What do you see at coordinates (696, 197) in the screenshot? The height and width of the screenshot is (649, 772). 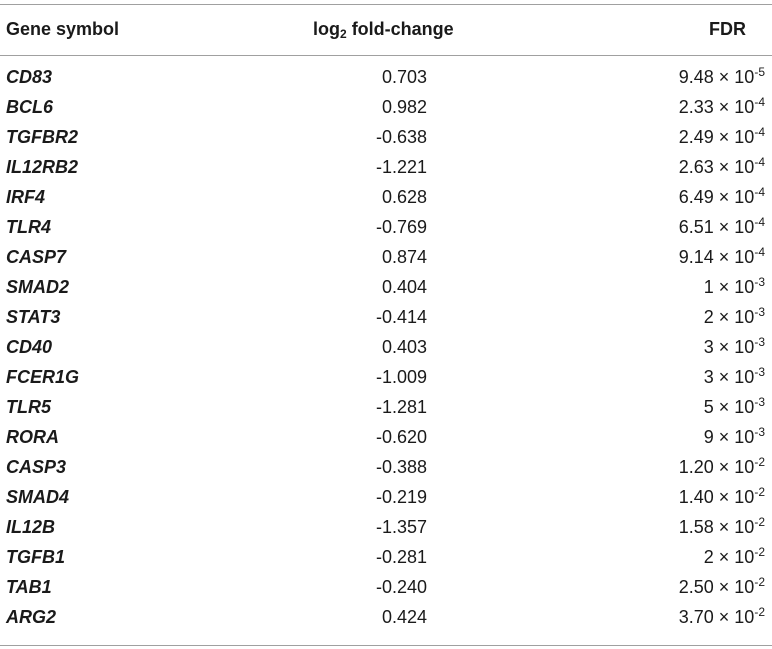 I see `fdr-mantissa: 6.49` at bounding box center [696, 197].